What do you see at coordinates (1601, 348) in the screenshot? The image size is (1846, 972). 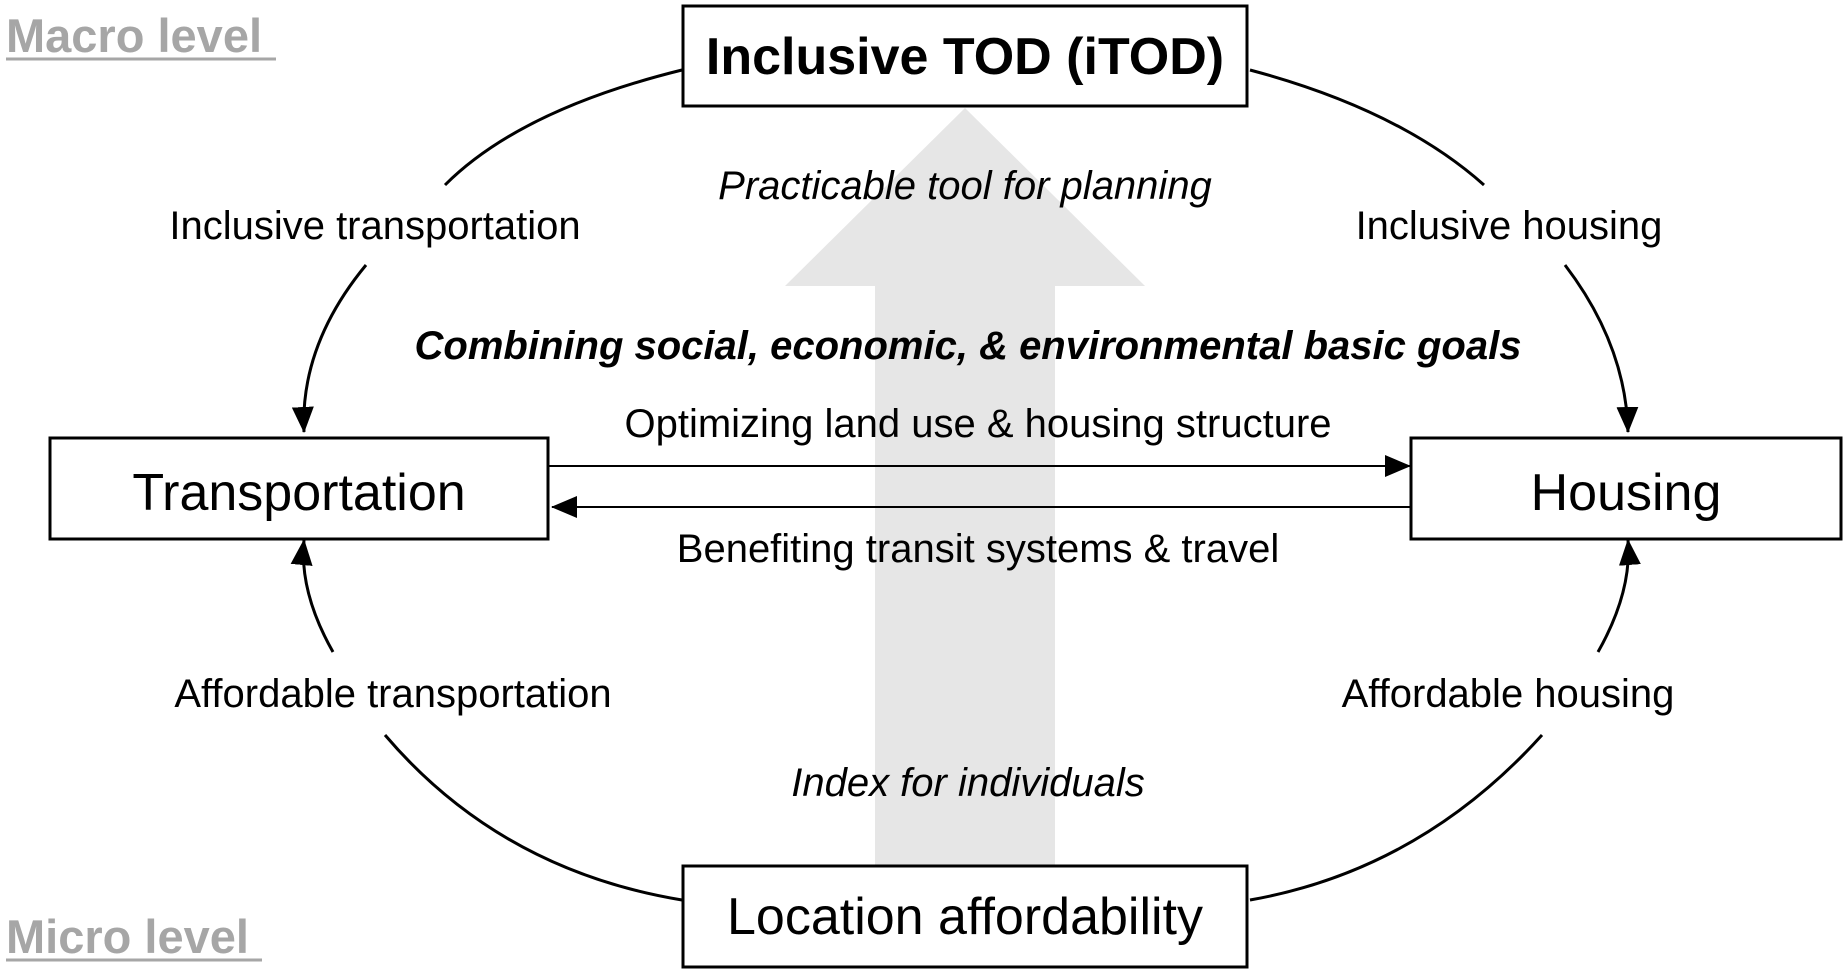 I see `connector-top-right-lower` at bounding box center [1601, 348].